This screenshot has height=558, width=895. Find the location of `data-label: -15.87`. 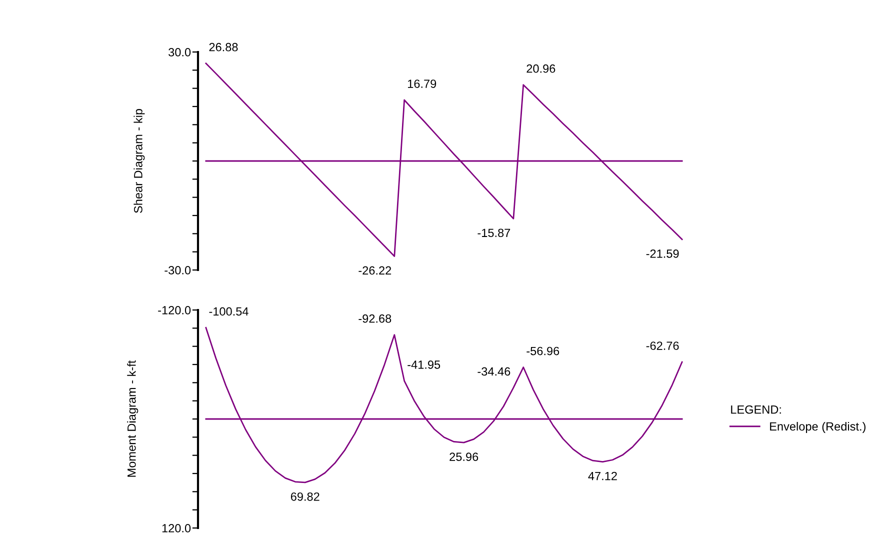

data-label: -15.87 is located at coordinates (494, 233).